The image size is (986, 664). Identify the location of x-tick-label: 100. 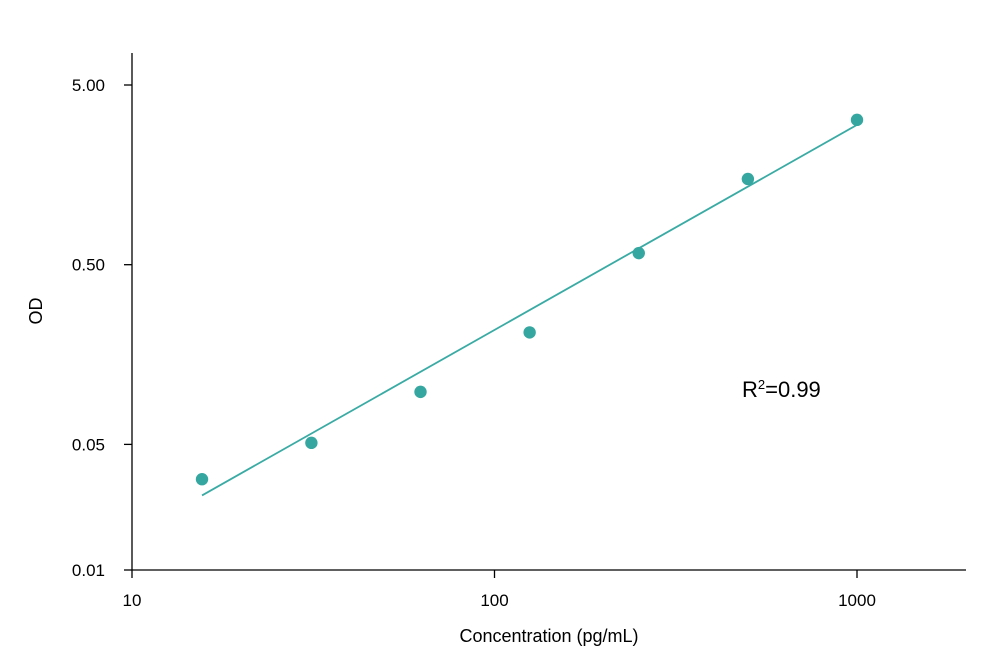
(494, 600).